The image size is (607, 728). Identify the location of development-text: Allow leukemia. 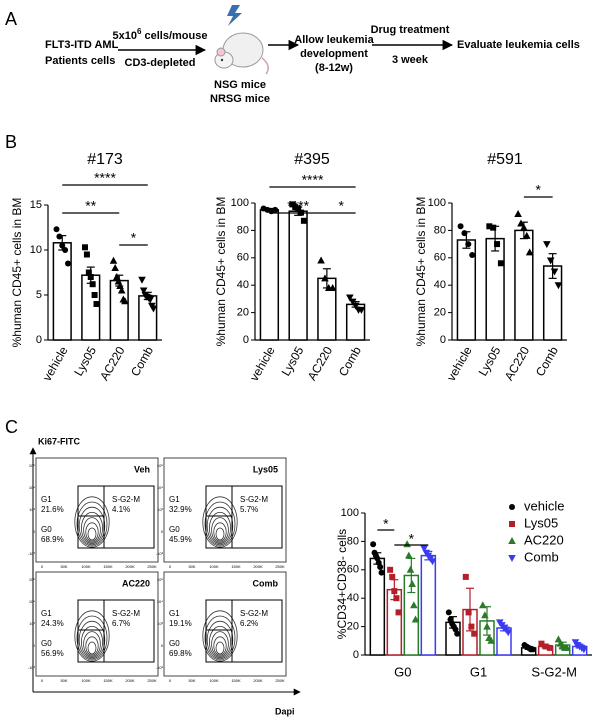
(334, 40).